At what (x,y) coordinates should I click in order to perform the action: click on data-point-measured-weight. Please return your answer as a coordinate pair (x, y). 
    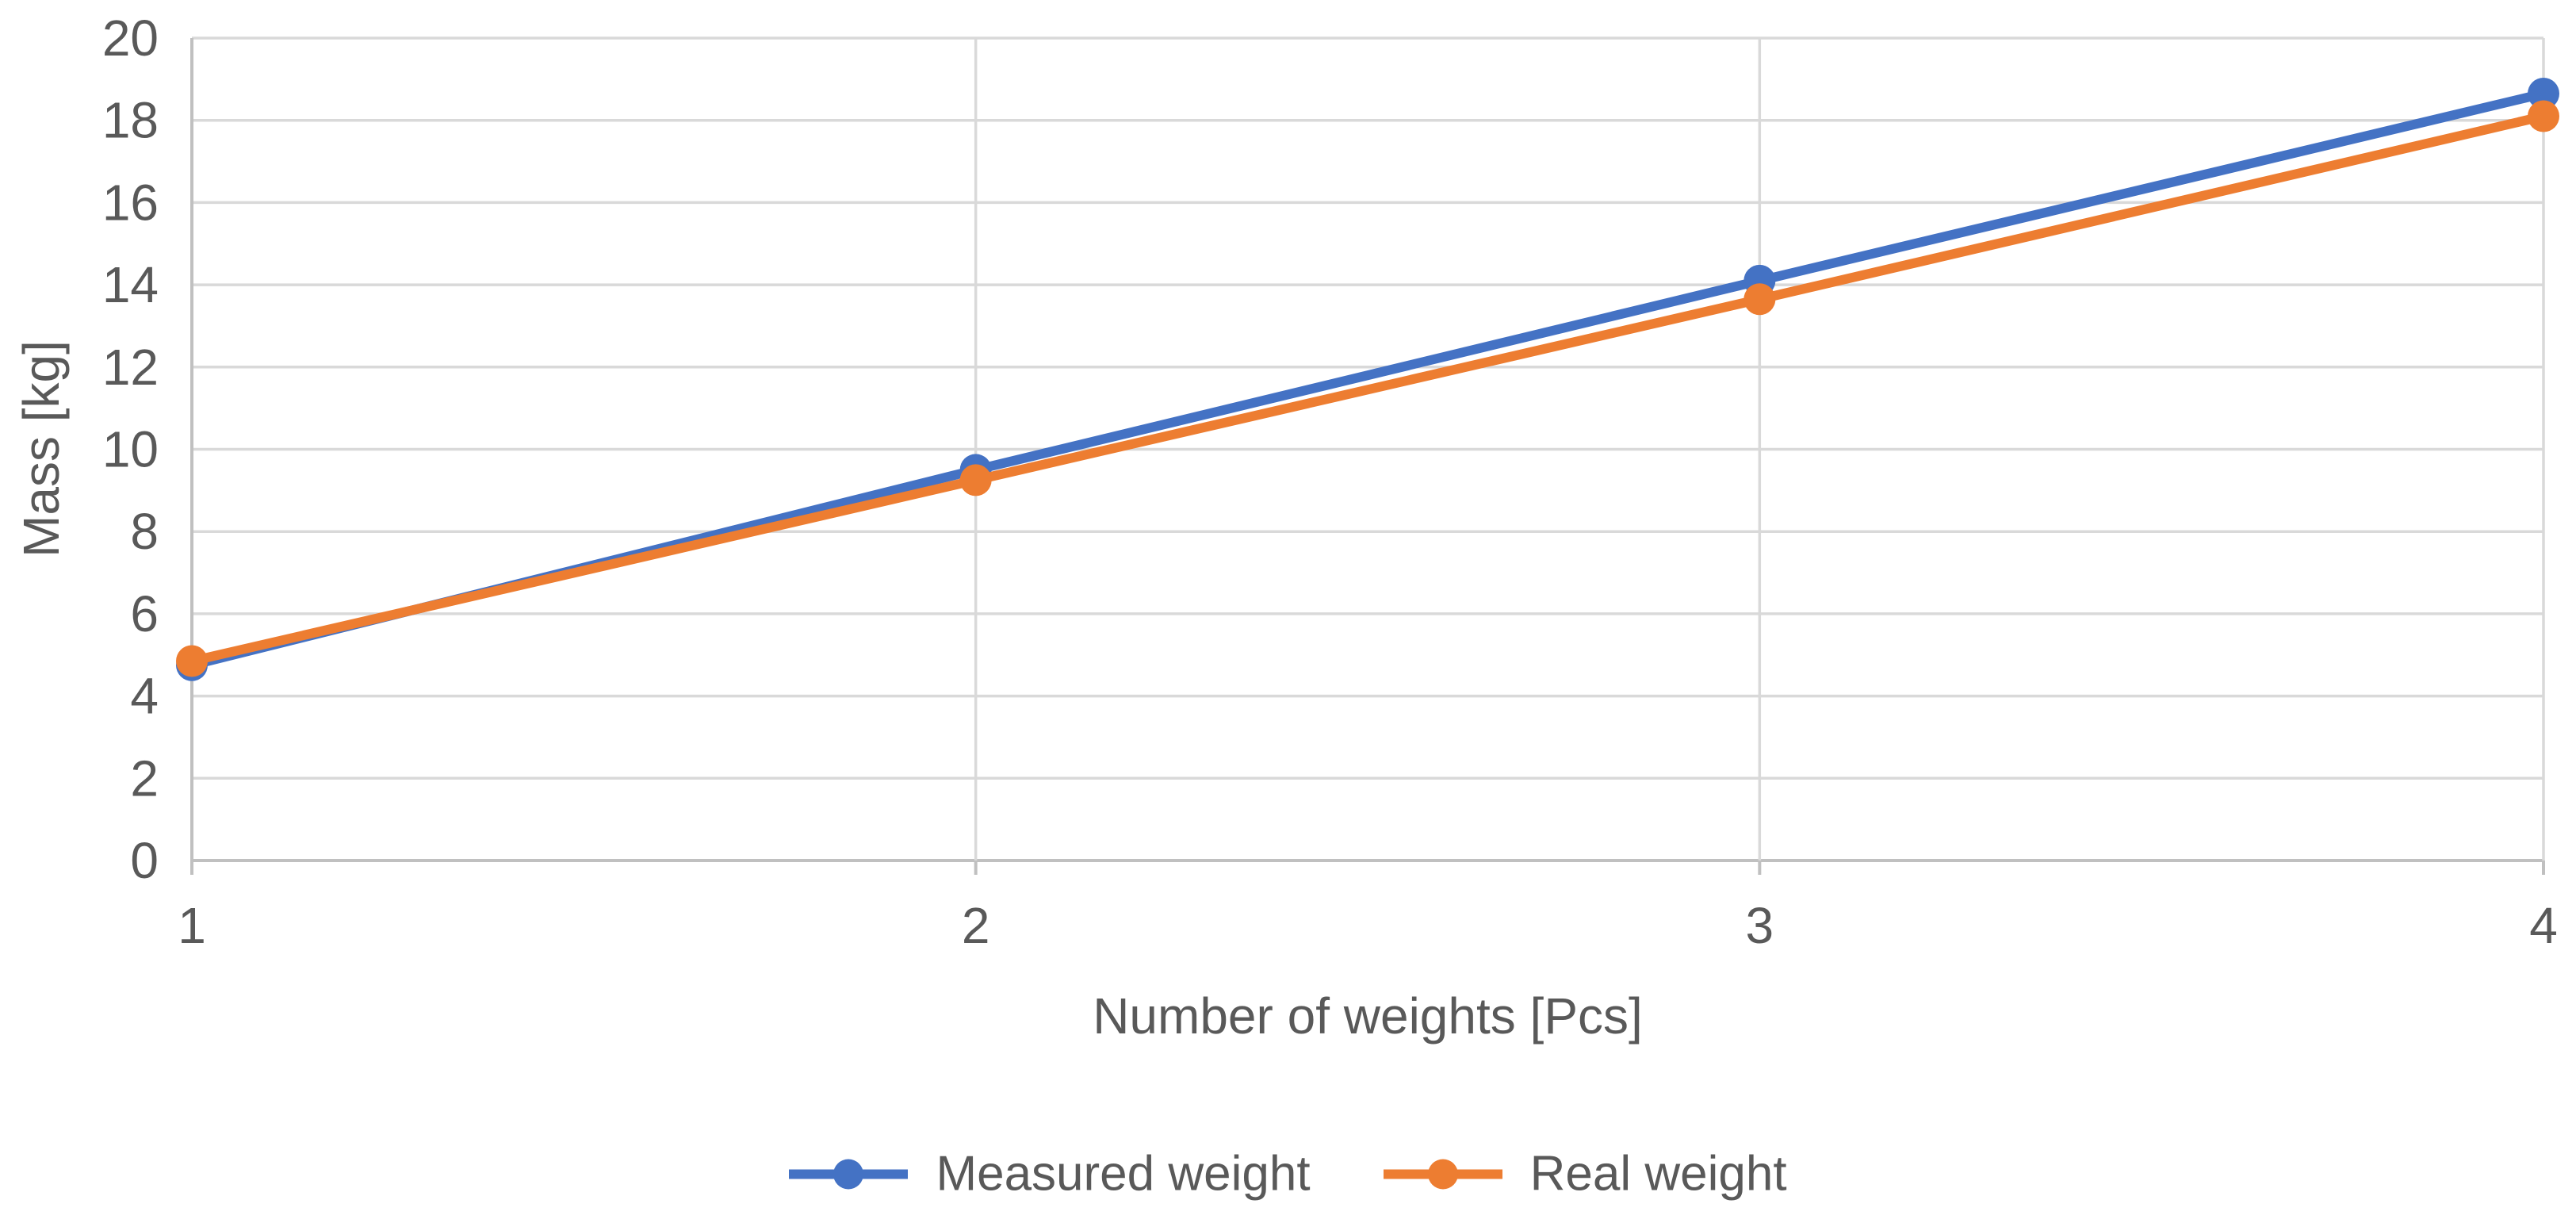
    Looking at the image, I should click on (2543, 93).